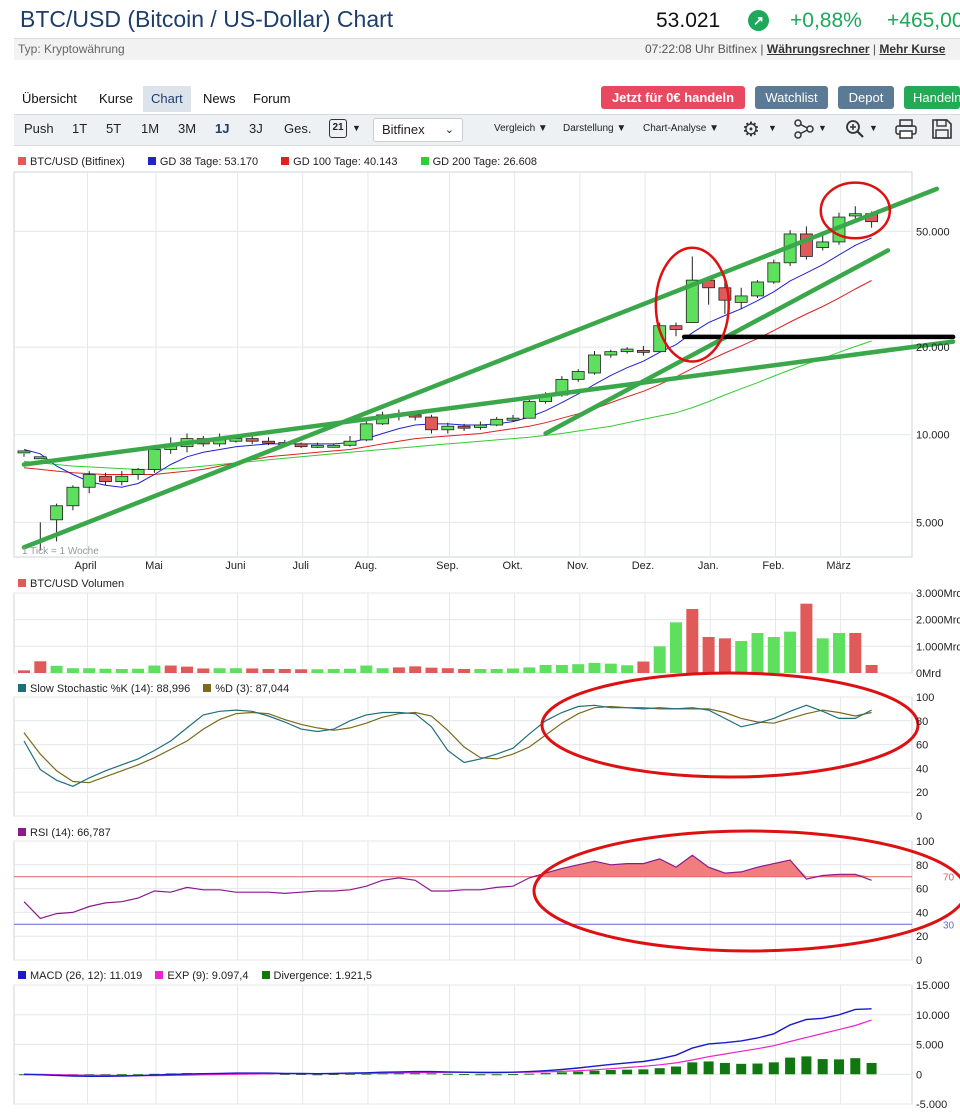 The image size is (960, 1117). What do you see at coordinates (912, 49) in the screenshot?
I see `more-rates-link: Mehr Kurse` at bounding box center [912, 49].